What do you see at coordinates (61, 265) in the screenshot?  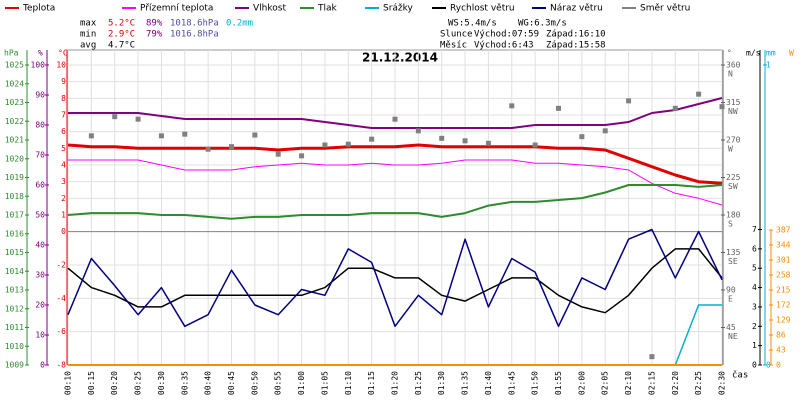 I see `y-tick-label: -2` at bounding box center [61, 265].